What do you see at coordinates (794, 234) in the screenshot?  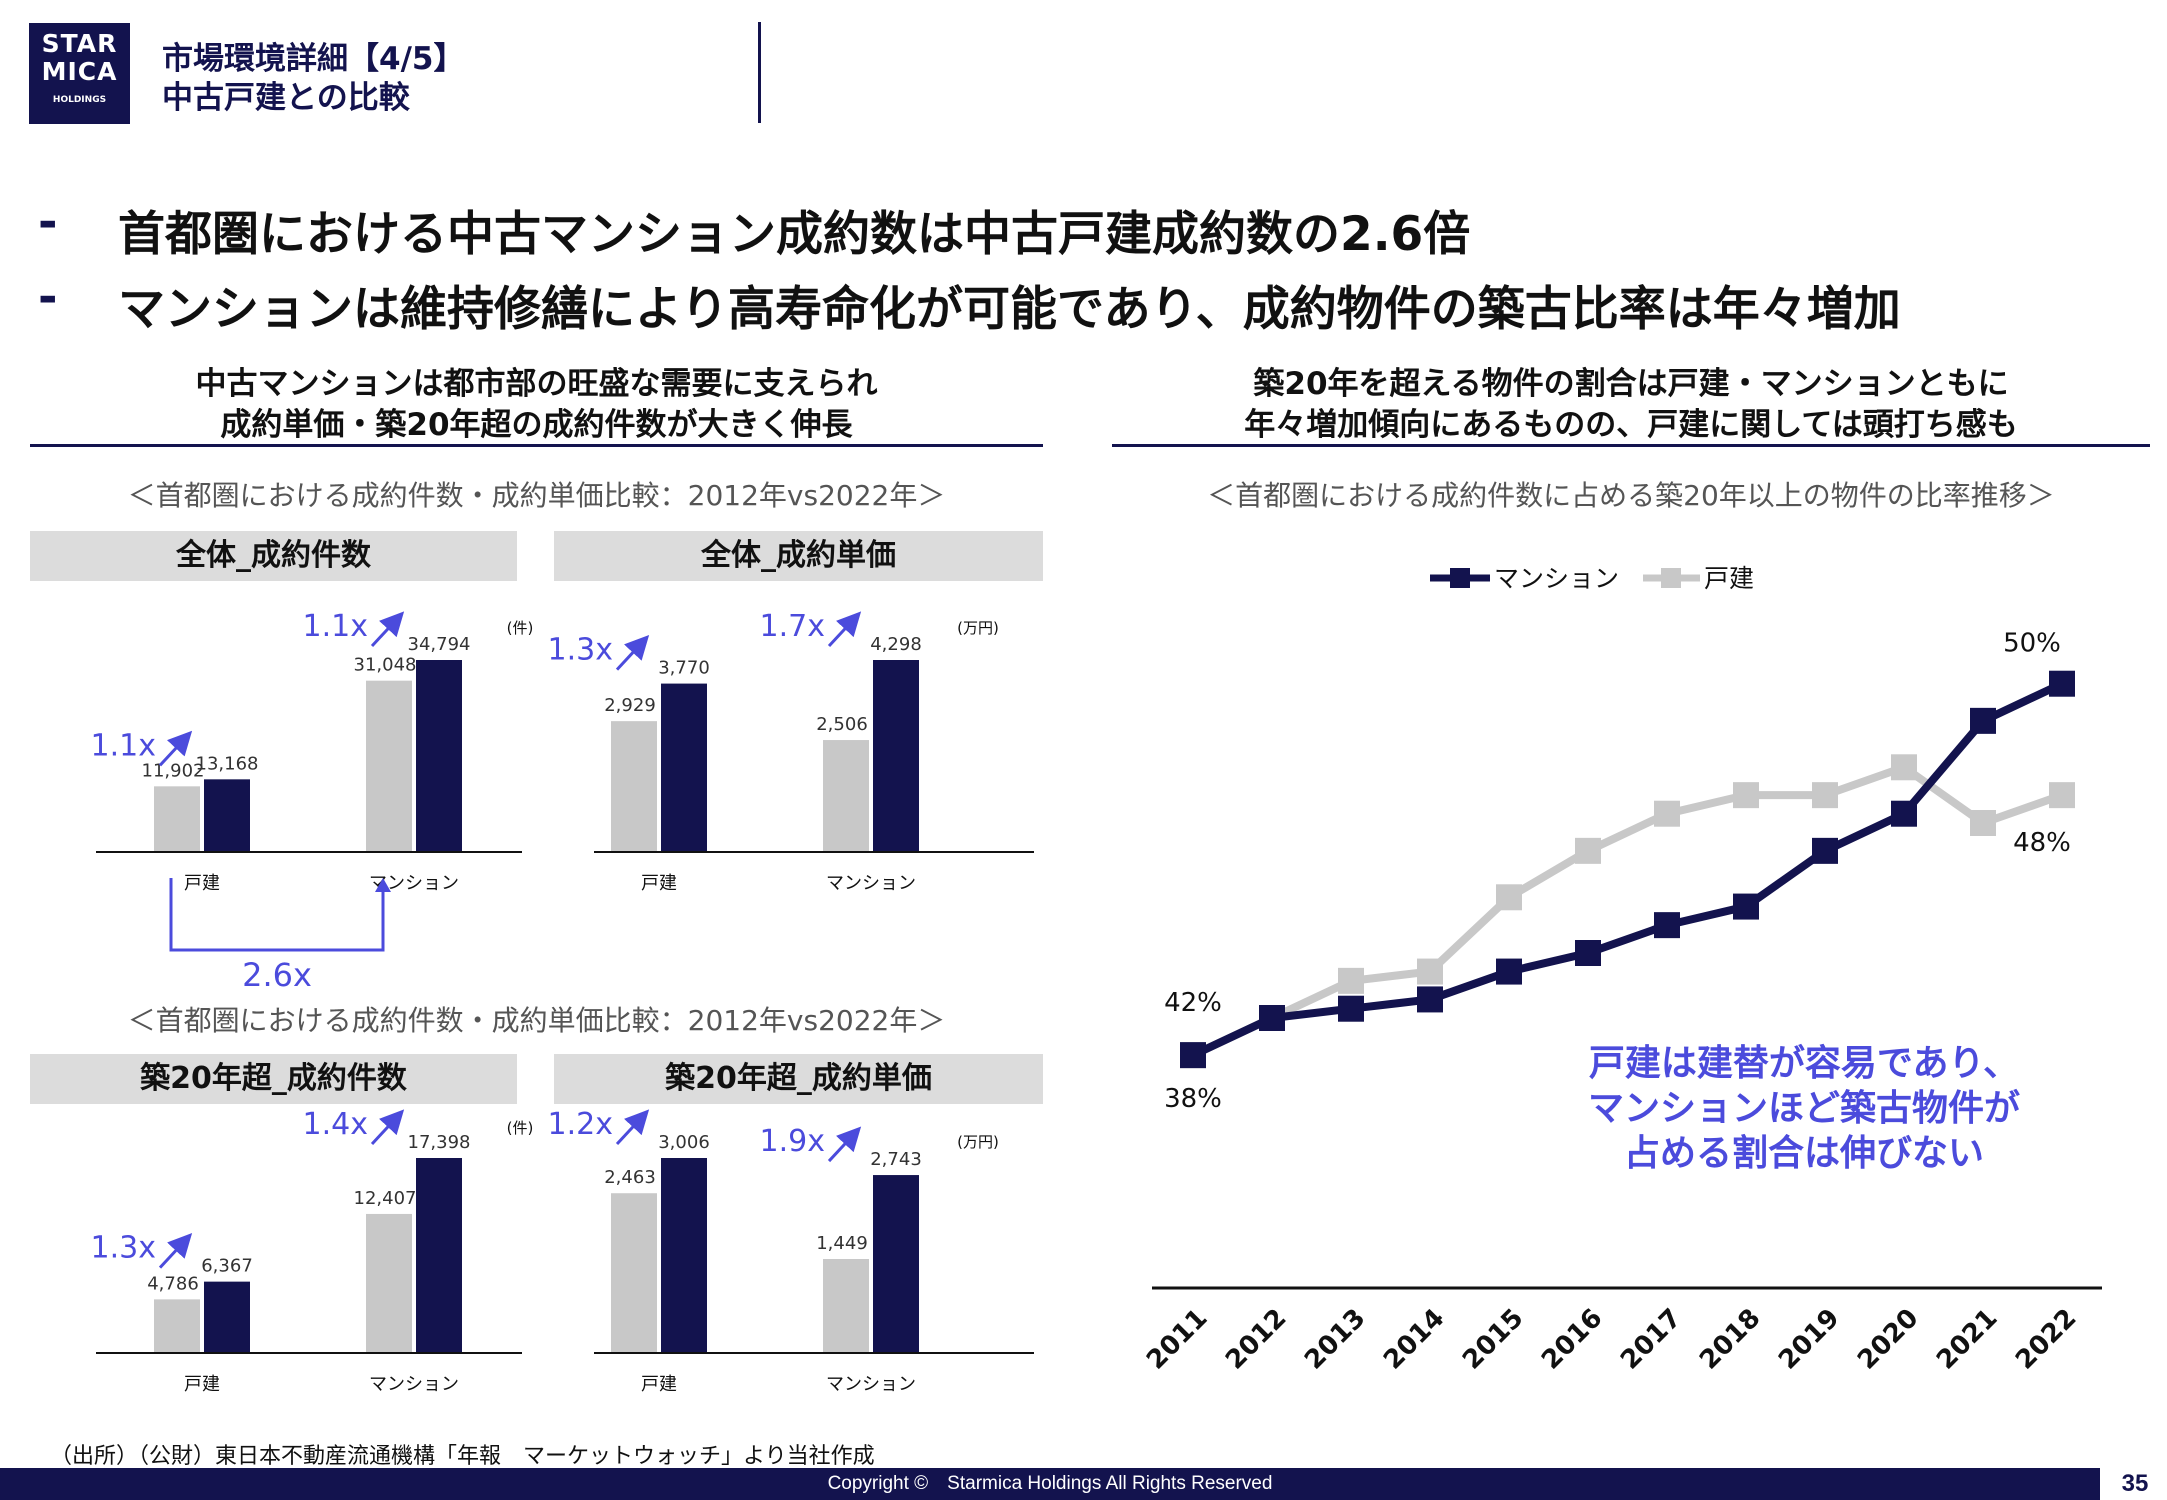 I see `bullet-text-1: 首都圏における中古マンション成約数は中古戸建成約数の2.6倍` at bounding box center [794, 234].